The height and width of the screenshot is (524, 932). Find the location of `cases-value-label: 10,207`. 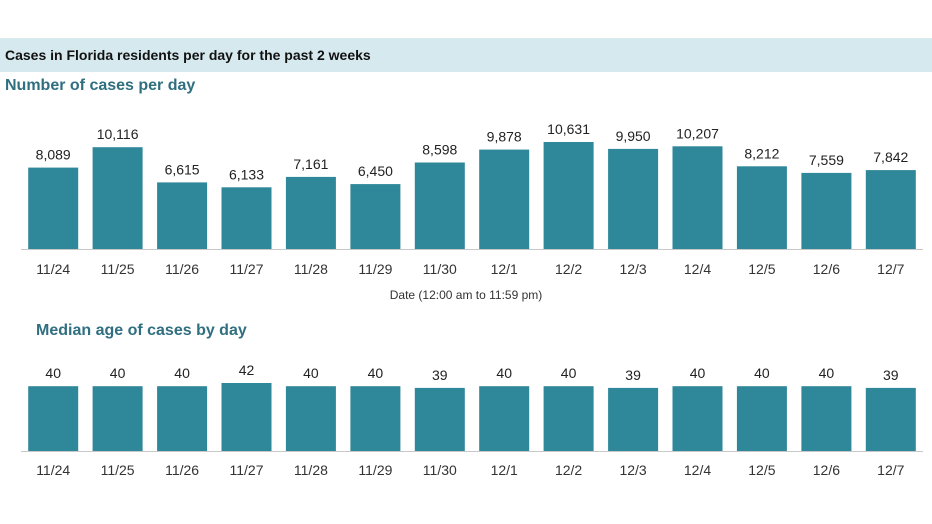

cases-value-label: 10,207 is located at coordinates (697, 133).